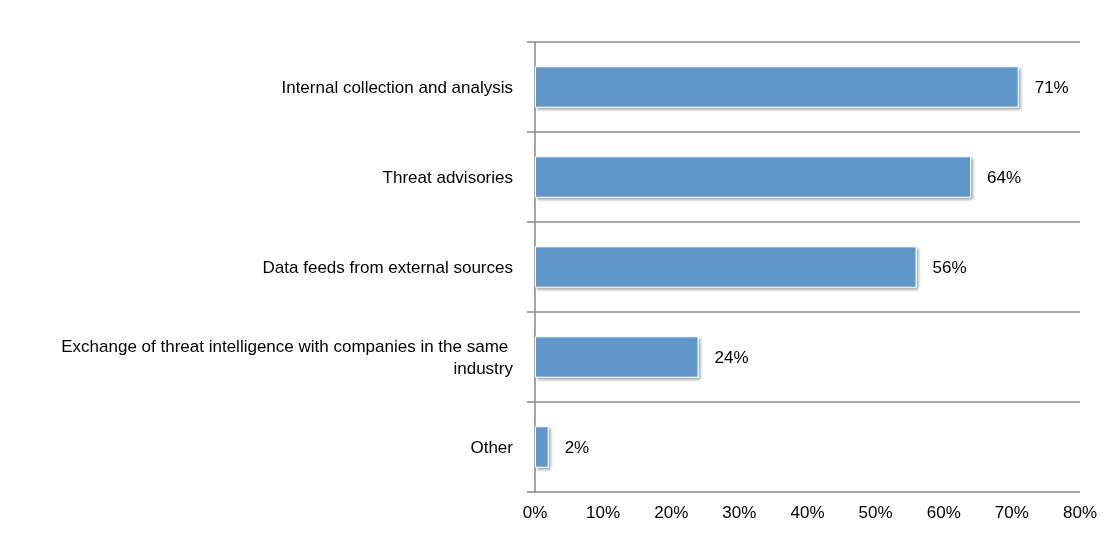 The height and width of the screenshot is (535, 1111). Describe the element at coordinates (535, 512) in the screenshot. I see `x-tick-label: 0%` at that location.